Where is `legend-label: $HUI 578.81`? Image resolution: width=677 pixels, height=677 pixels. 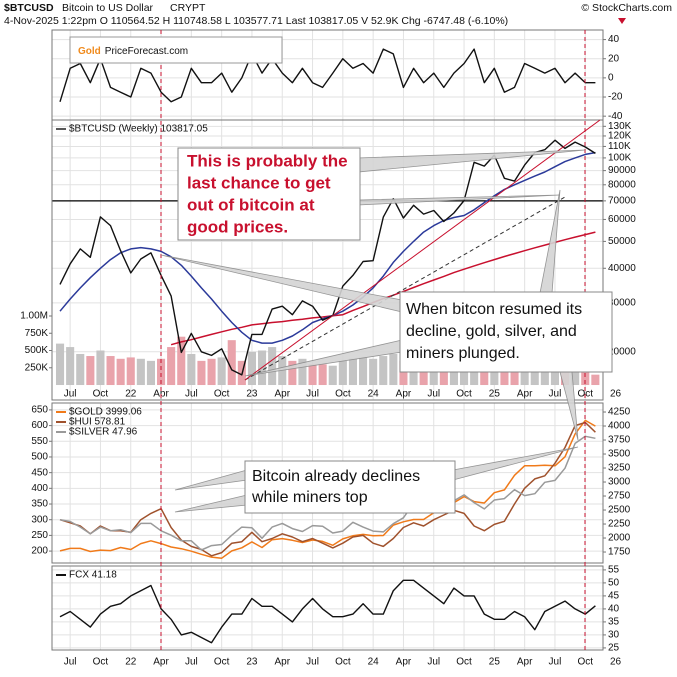 legend-label: $HUI 578.81 is located at coordinates (97, 422).